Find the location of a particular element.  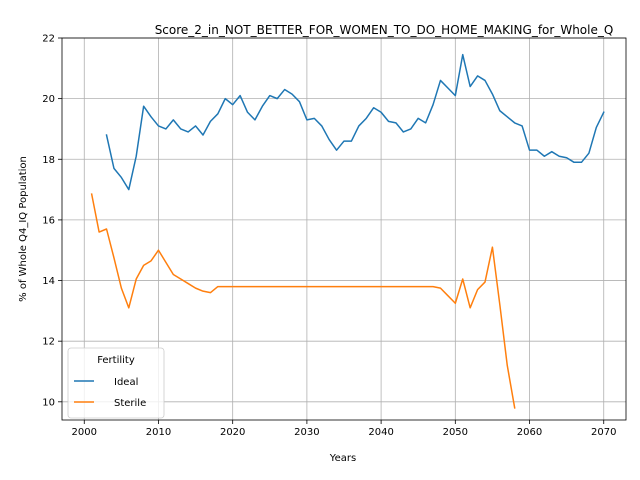

legend: Fertility Ideal Sterile is located at coordinates (116, 383).